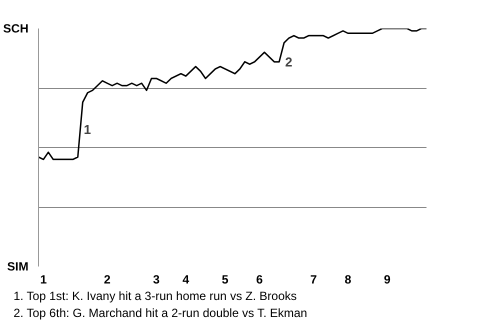 Image resolution: width=480 pixels, height=320 pixels. Describe the element at coordinates (260, 279) in the screenshot. I see `x-tick-label: 6` at that location.